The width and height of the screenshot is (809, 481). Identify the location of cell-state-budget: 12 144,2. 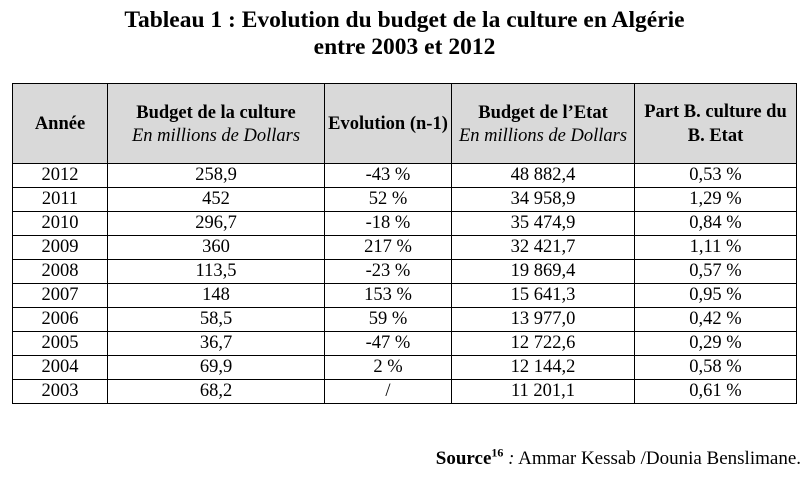
(543, 367).